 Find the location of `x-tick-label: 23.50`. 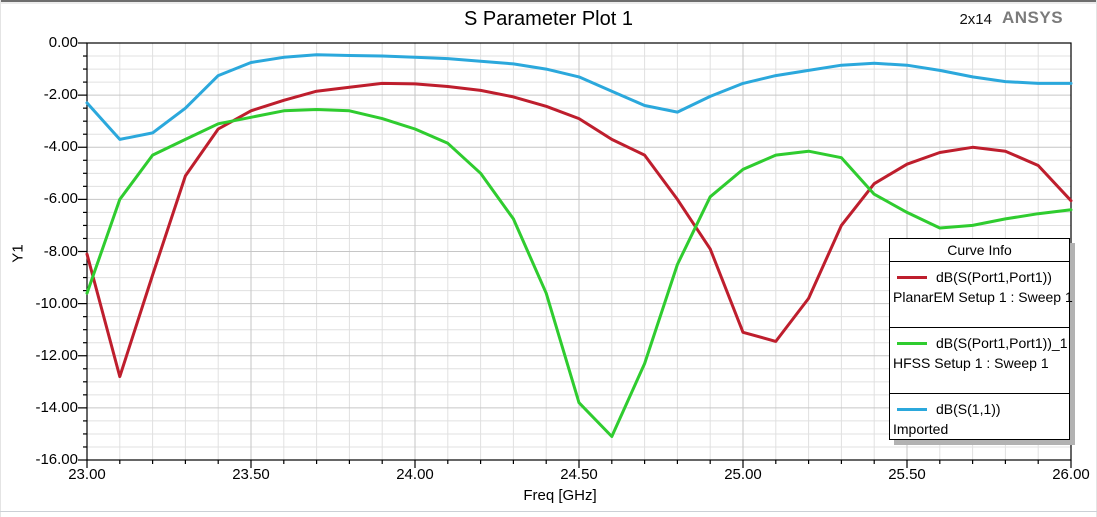

x-tick-label: 23.50 is located at coordinates (251, 474).